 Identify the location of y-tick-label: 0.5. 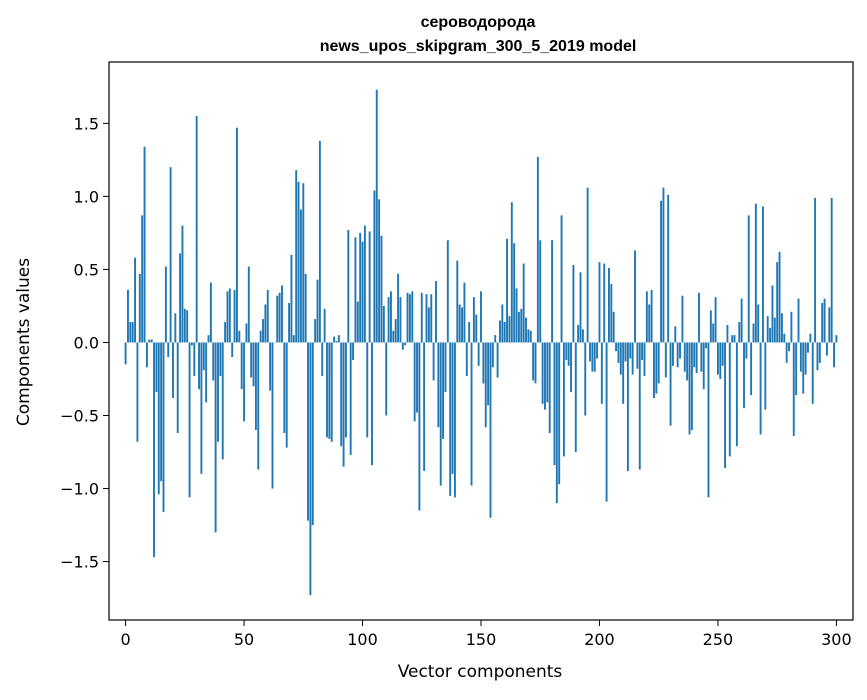
(86, 269).